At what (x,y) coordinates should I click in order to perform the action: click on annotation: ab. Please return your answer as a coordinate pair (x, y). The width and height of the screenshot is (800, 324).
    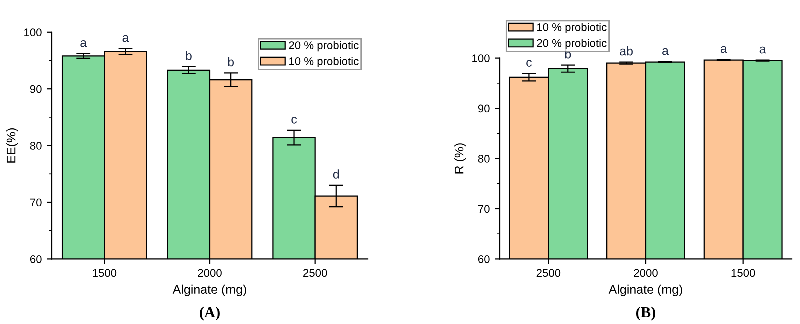
    Looking at the image, I should click on (626, 51).